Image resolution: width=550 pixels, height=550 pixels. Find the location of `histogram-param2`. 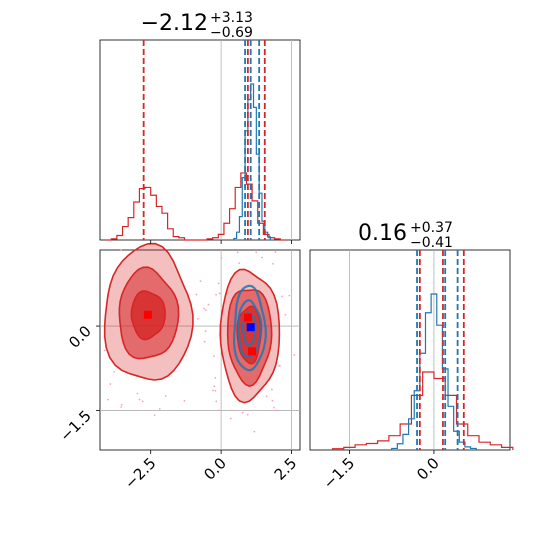

histogram-param2 is located at coordinates (422, 371).